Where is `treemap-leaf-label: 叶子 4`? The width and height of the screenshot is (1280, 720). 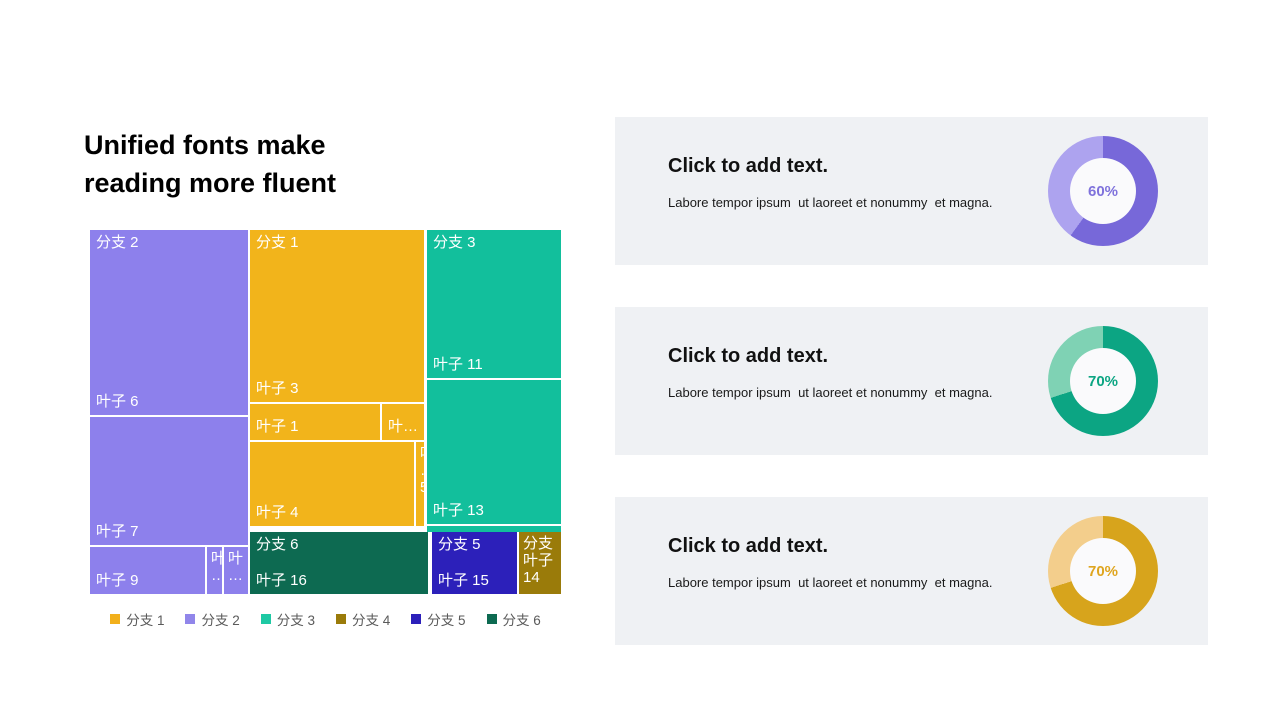
treemap-leaf-label: 叶子 4 is located at coordinates (277, 512).